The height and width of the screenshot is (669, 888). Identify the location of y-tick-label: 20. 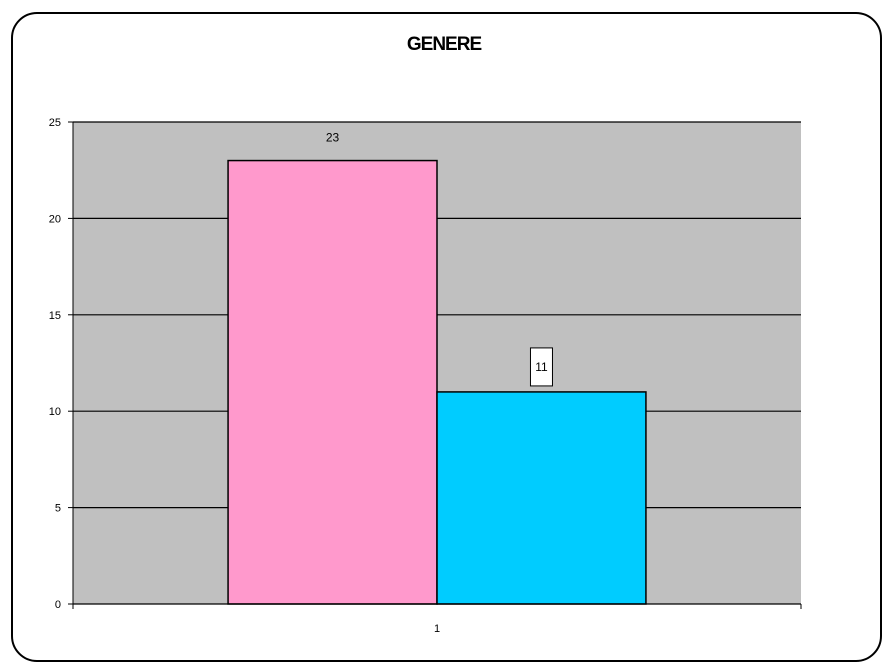
(55, 219).